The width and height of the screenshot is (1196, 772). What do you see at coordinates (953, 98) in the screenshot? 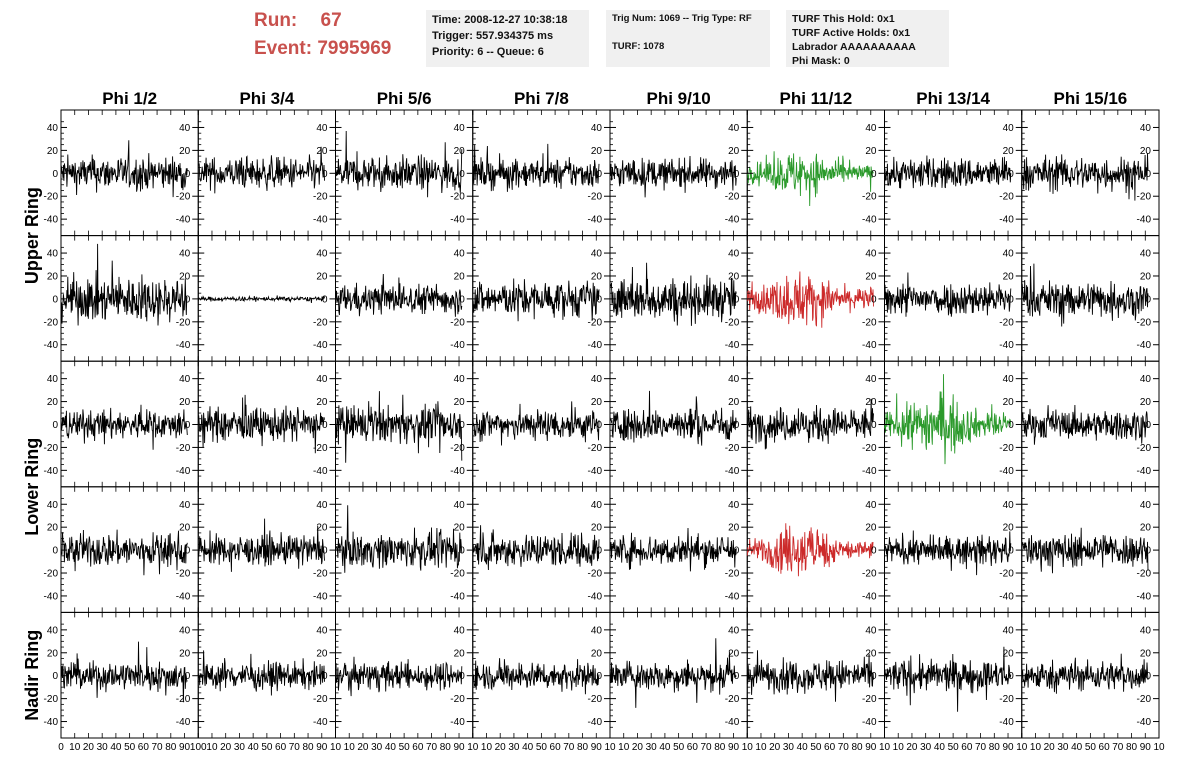
I see `column-title: Phi 13/14` at bounding box center [953, 98].